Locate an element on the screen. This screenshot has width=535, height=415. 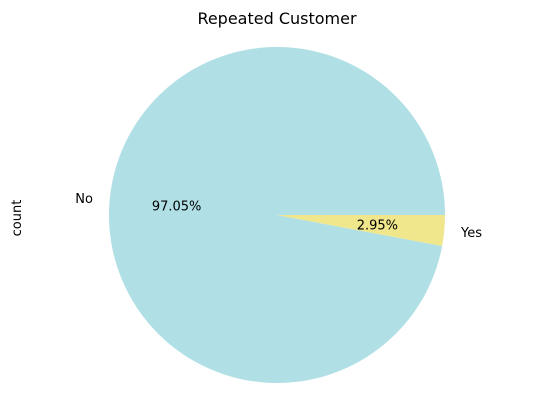
chart-title: Repeated Customer is located at coordinates (277, 18).